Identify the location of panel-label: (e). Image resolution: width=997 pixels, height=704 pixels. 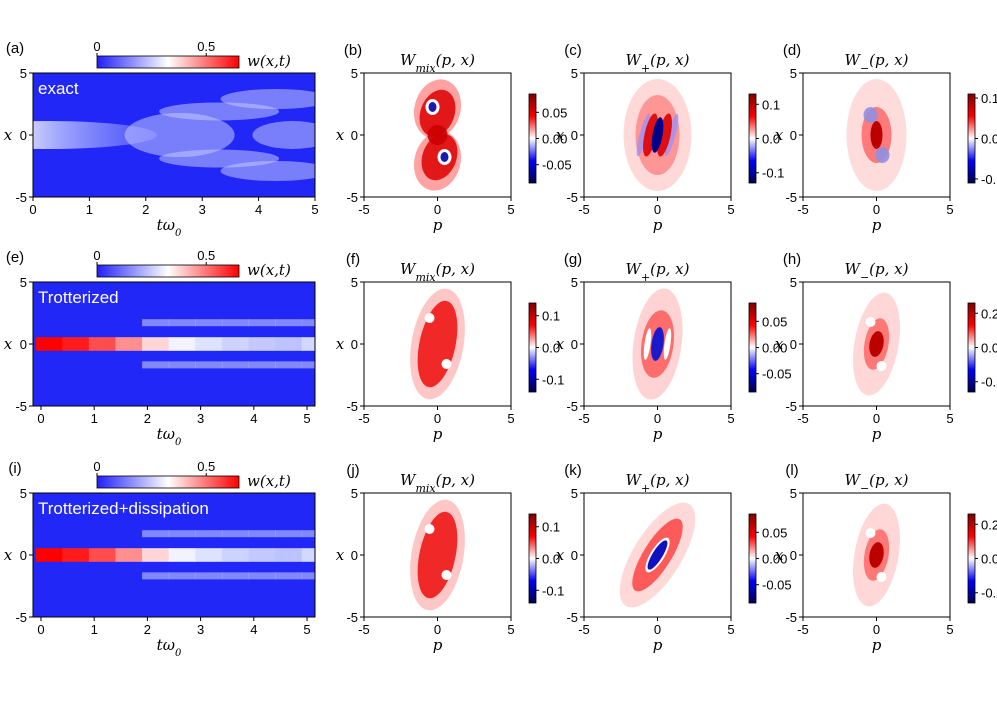
(15, 257).